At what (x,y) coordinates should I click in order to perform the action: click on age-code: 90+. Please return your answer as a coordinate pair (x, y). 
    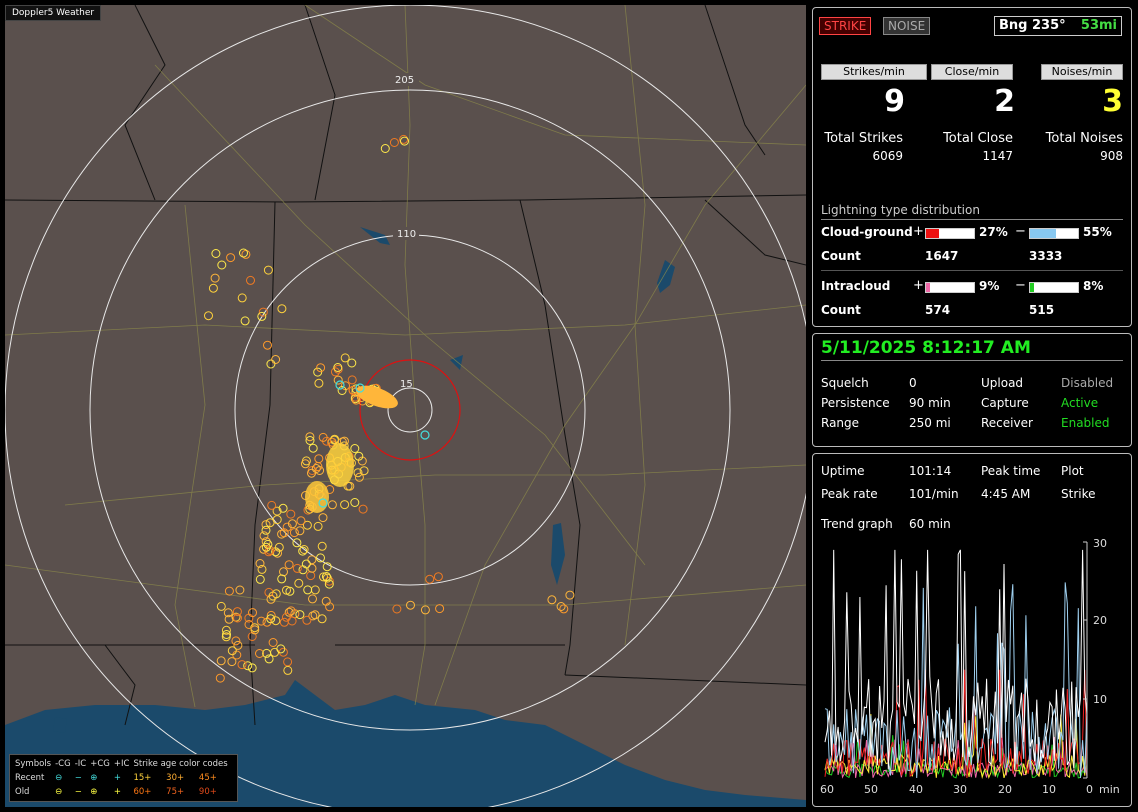
    Looking at the image, I should click on (207, 792).